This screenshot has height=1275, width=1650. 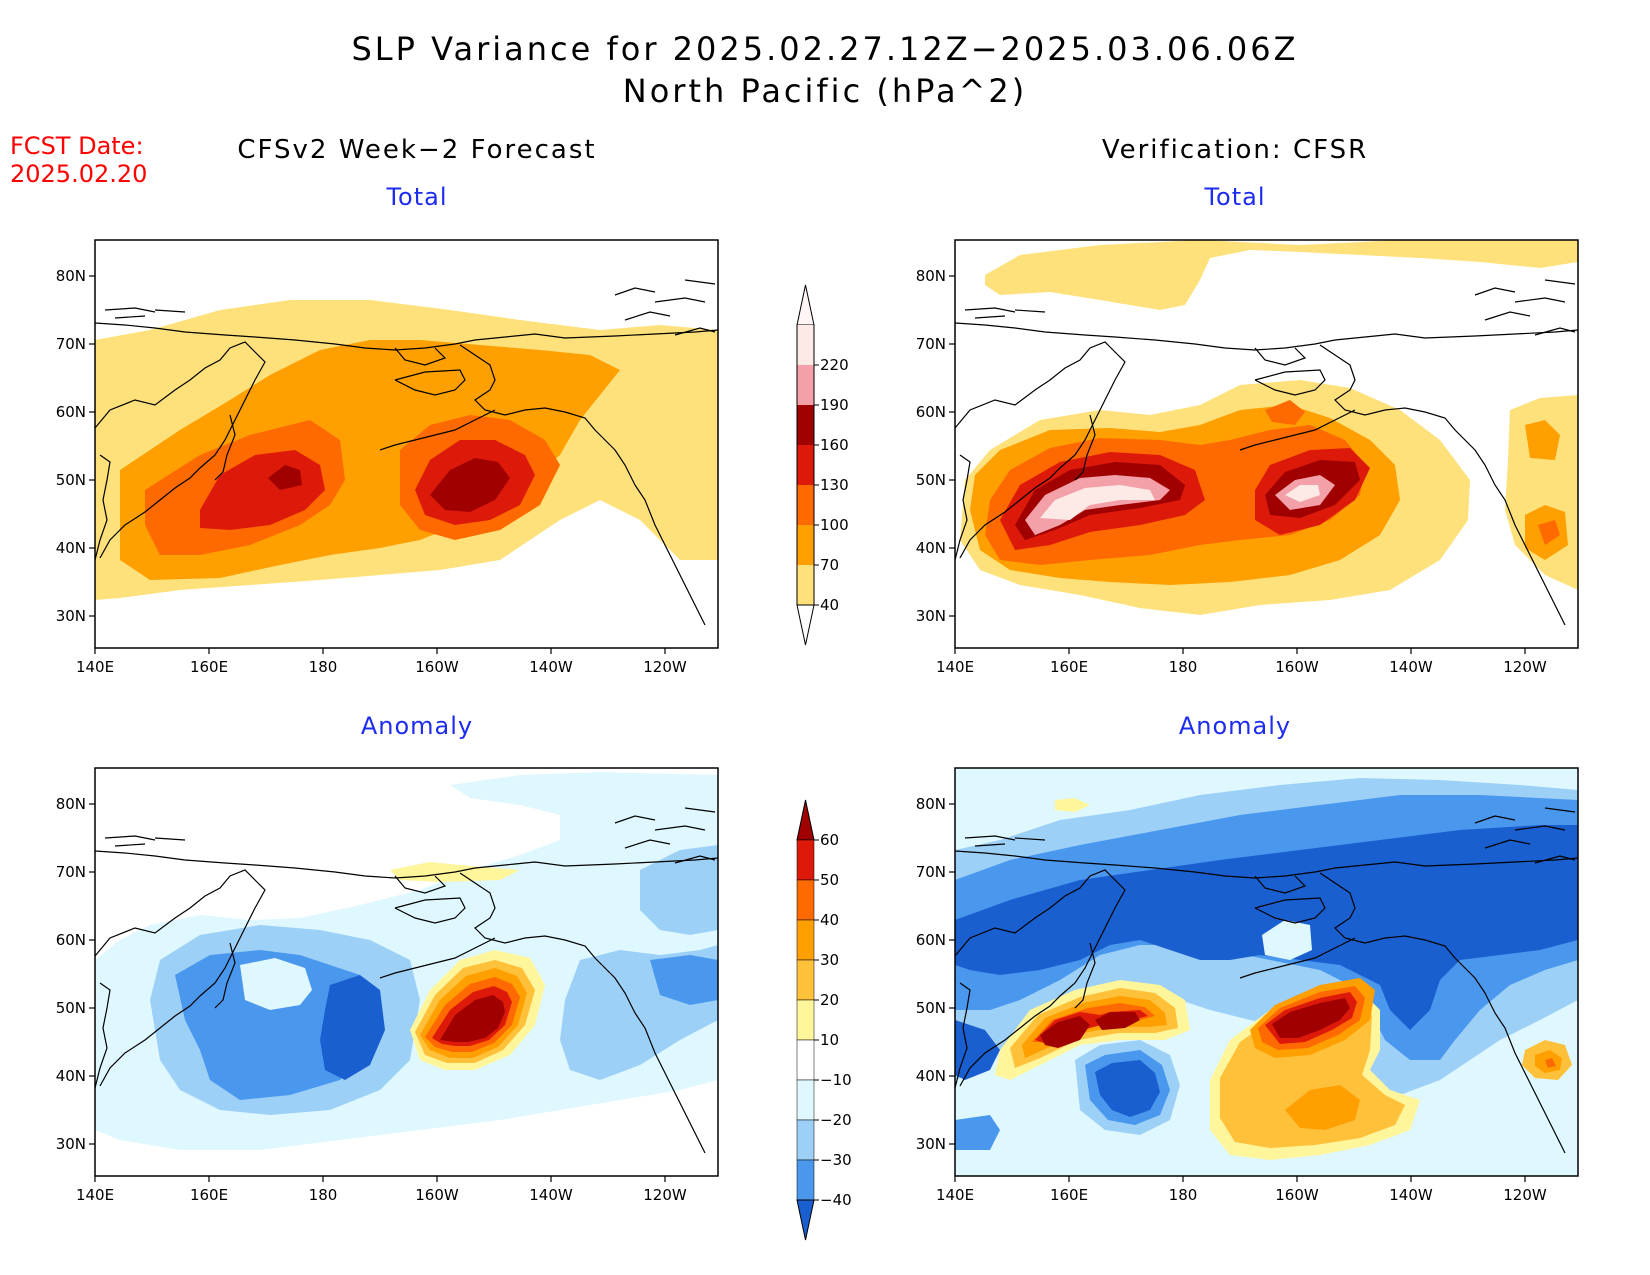 What do you see at coordinates (829, 920) in the screenshot?
I see `colorbar-anomaly-label: 40` at bounding box center [829, 920].